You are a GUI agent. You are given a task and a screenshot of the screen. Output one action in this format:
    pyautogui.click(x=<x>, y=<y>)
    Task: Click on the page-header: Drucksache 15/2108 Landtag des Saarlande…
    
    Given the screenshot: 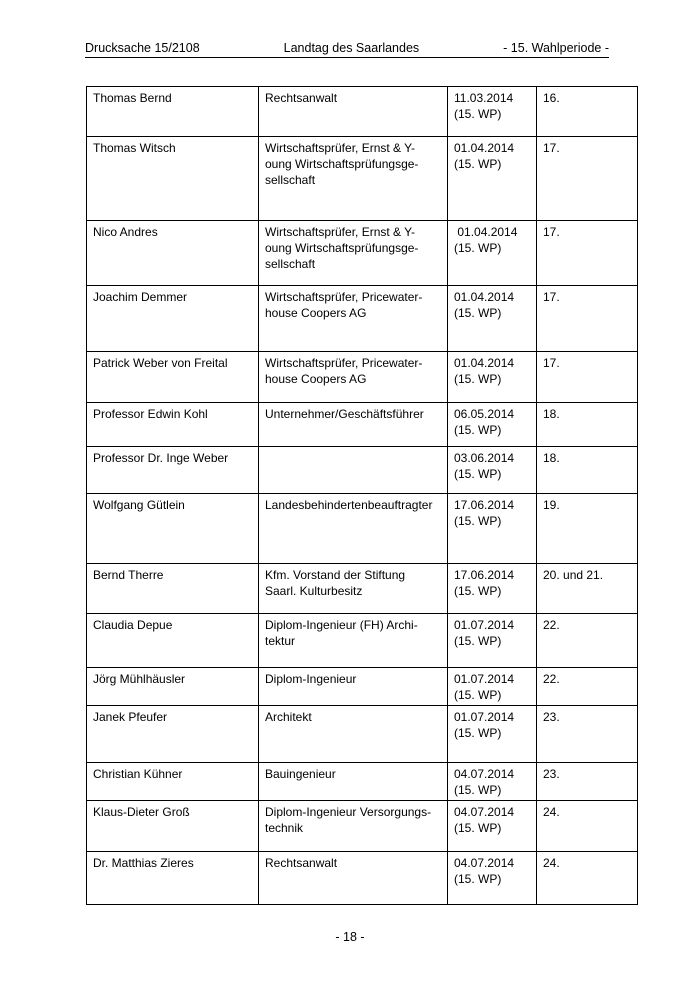 What is the action you would take?
    pyautogui.click(x=347, y=49)
    